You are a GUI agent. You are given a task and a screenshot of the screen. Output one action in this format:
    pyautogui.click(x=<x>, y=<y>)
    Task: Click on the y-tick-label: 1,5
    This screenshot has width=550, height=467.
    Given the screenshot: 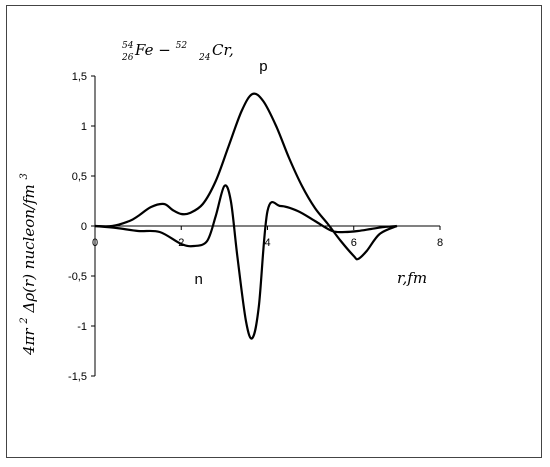 What is the action you would take?
    pyautogui.click(x=79, y=77)
    